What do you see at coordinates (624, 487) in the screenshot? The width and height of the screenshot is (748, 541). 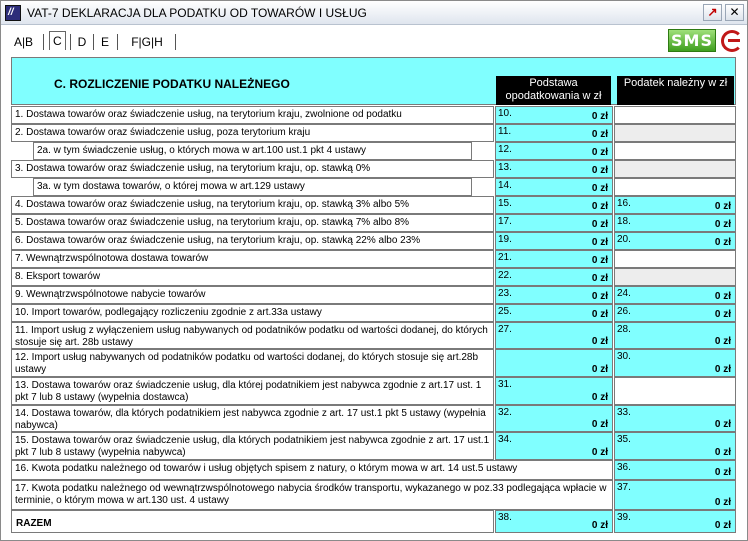 I see `field-number: 37.` at bounding box center [624, 487].